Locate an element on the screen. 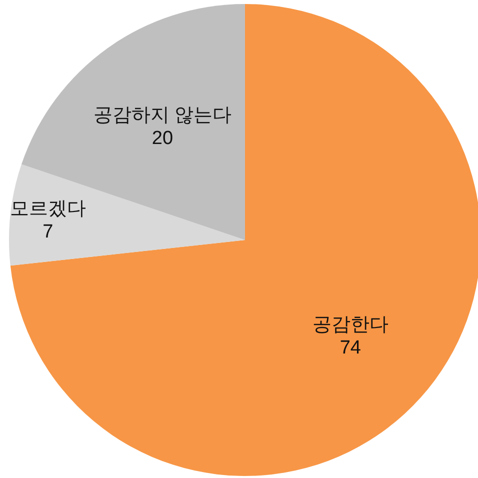  slice-label: 공감한다 is located at coordinates (350, 325).